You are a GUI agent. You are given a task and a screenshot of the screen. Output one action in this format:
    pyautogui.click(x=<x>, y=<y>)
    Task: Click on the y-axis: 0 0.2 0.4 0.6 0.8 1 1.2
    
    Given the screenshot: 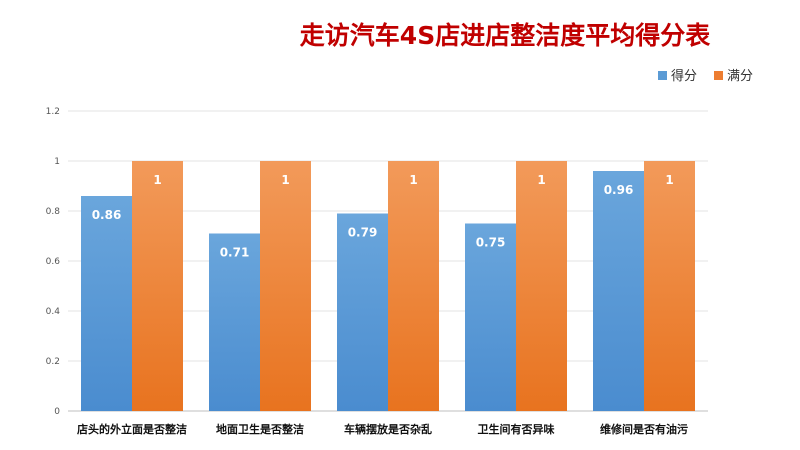 What is the action you would take?
    pyautogui.click(x=53, y=262)
    